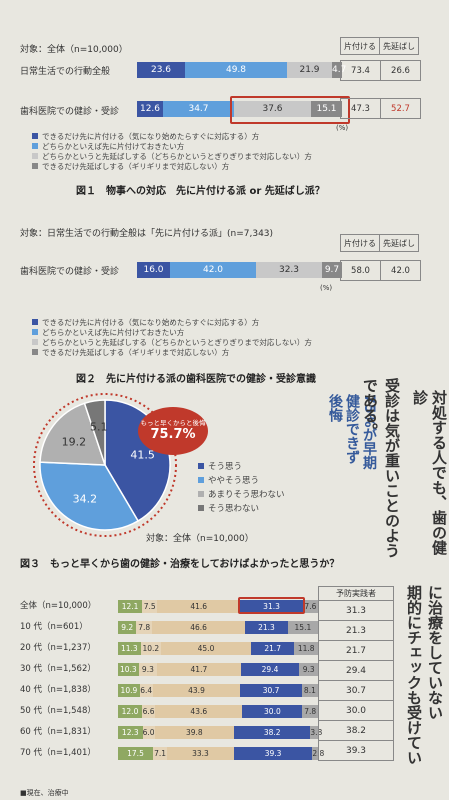 The width and height of the screenshot is (449, 800). Describe the element at coordinates (148, 732) in the screenshot. I see `fig3-seg-2: 6.0` at that location.